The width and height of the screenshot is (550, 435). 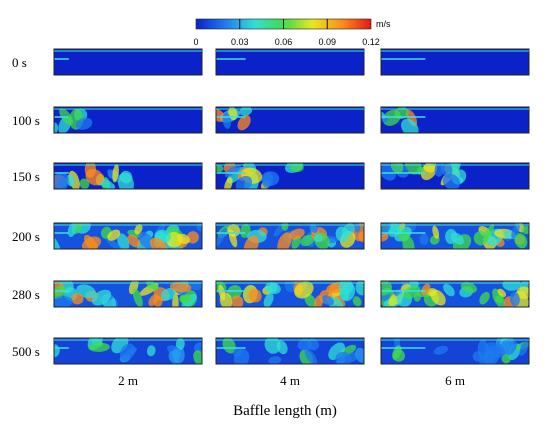 I want to click on x-axis-title: Baffle length (m), so click(x=285, y=411).